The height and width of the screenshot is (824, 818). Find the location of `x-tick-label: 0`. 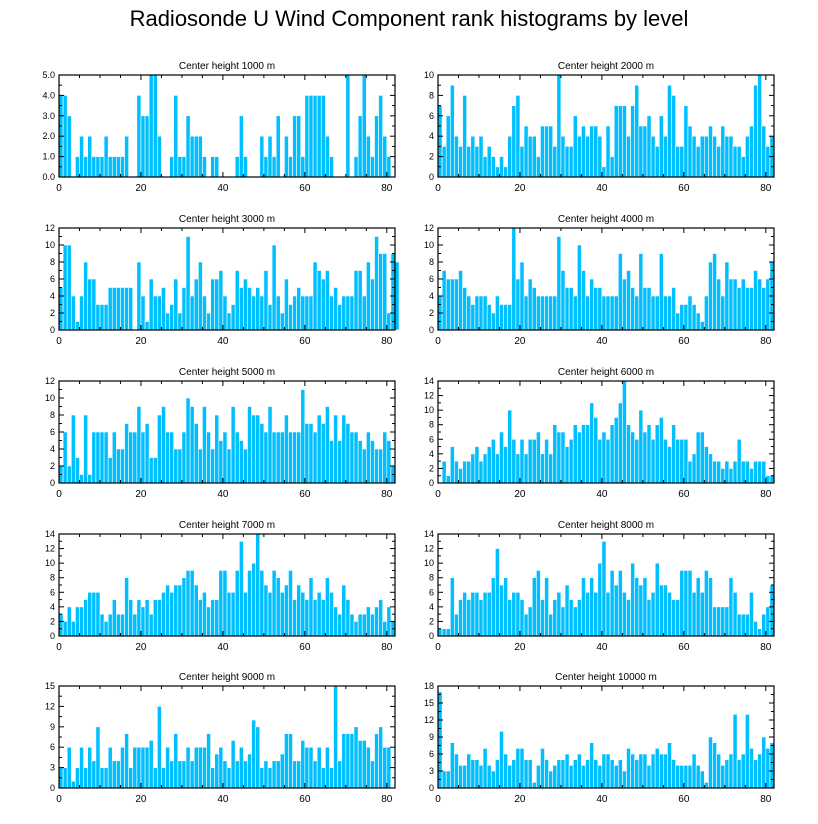

x-tick-label: 0 is located at coordinates (438, 341).